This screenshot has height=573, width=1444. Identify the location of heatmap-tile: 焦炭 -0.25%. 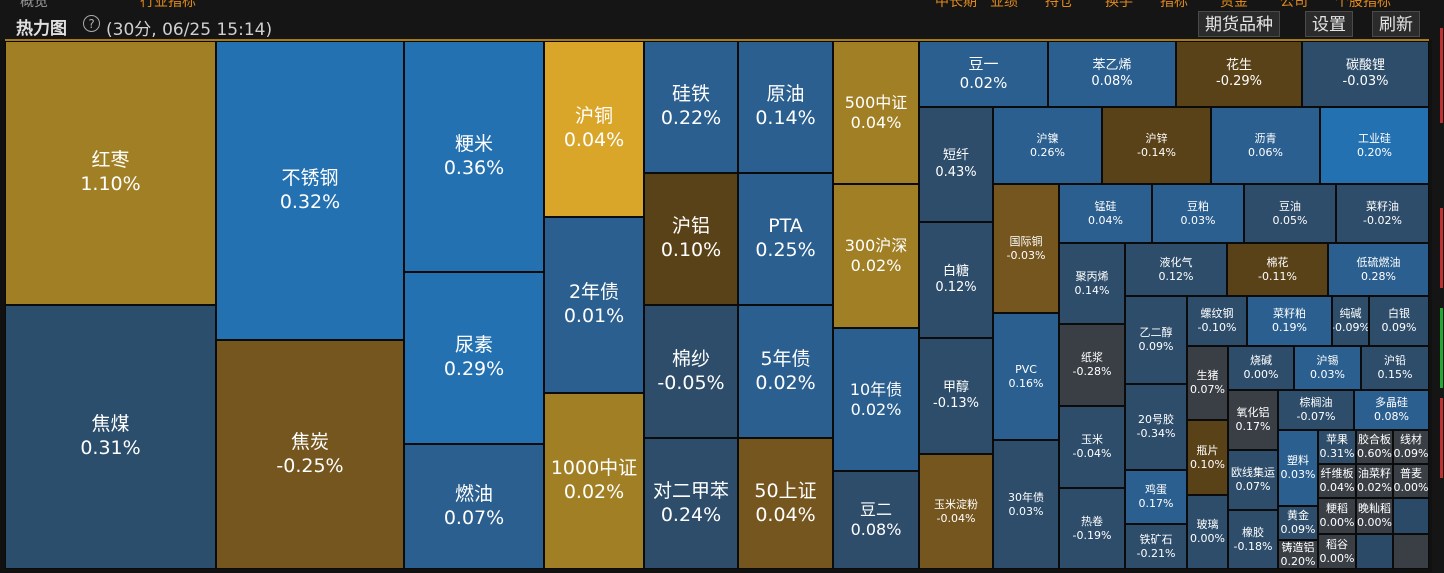
(310, 454).